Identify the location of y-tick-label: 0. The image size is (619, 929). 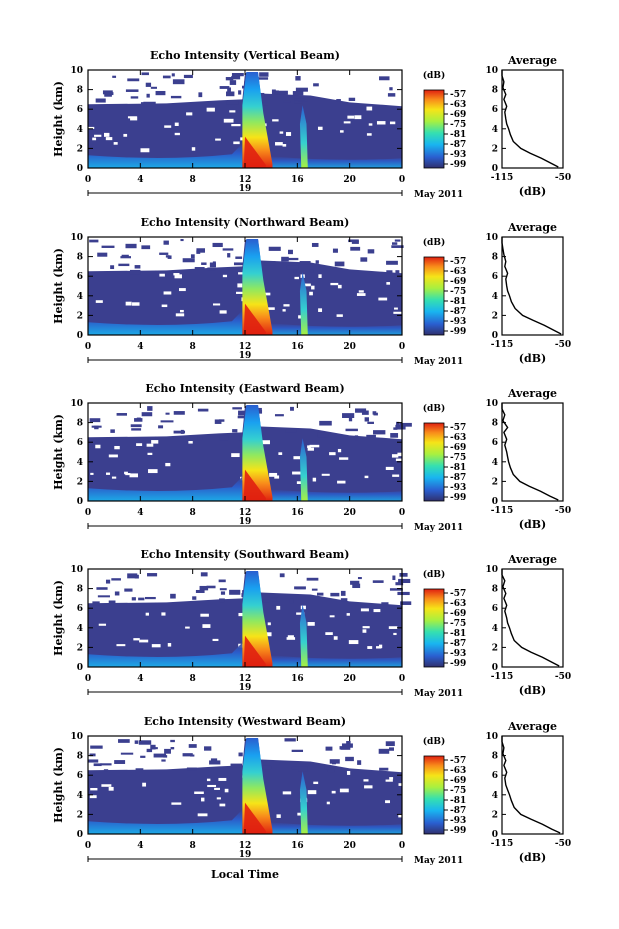
(80, 169).